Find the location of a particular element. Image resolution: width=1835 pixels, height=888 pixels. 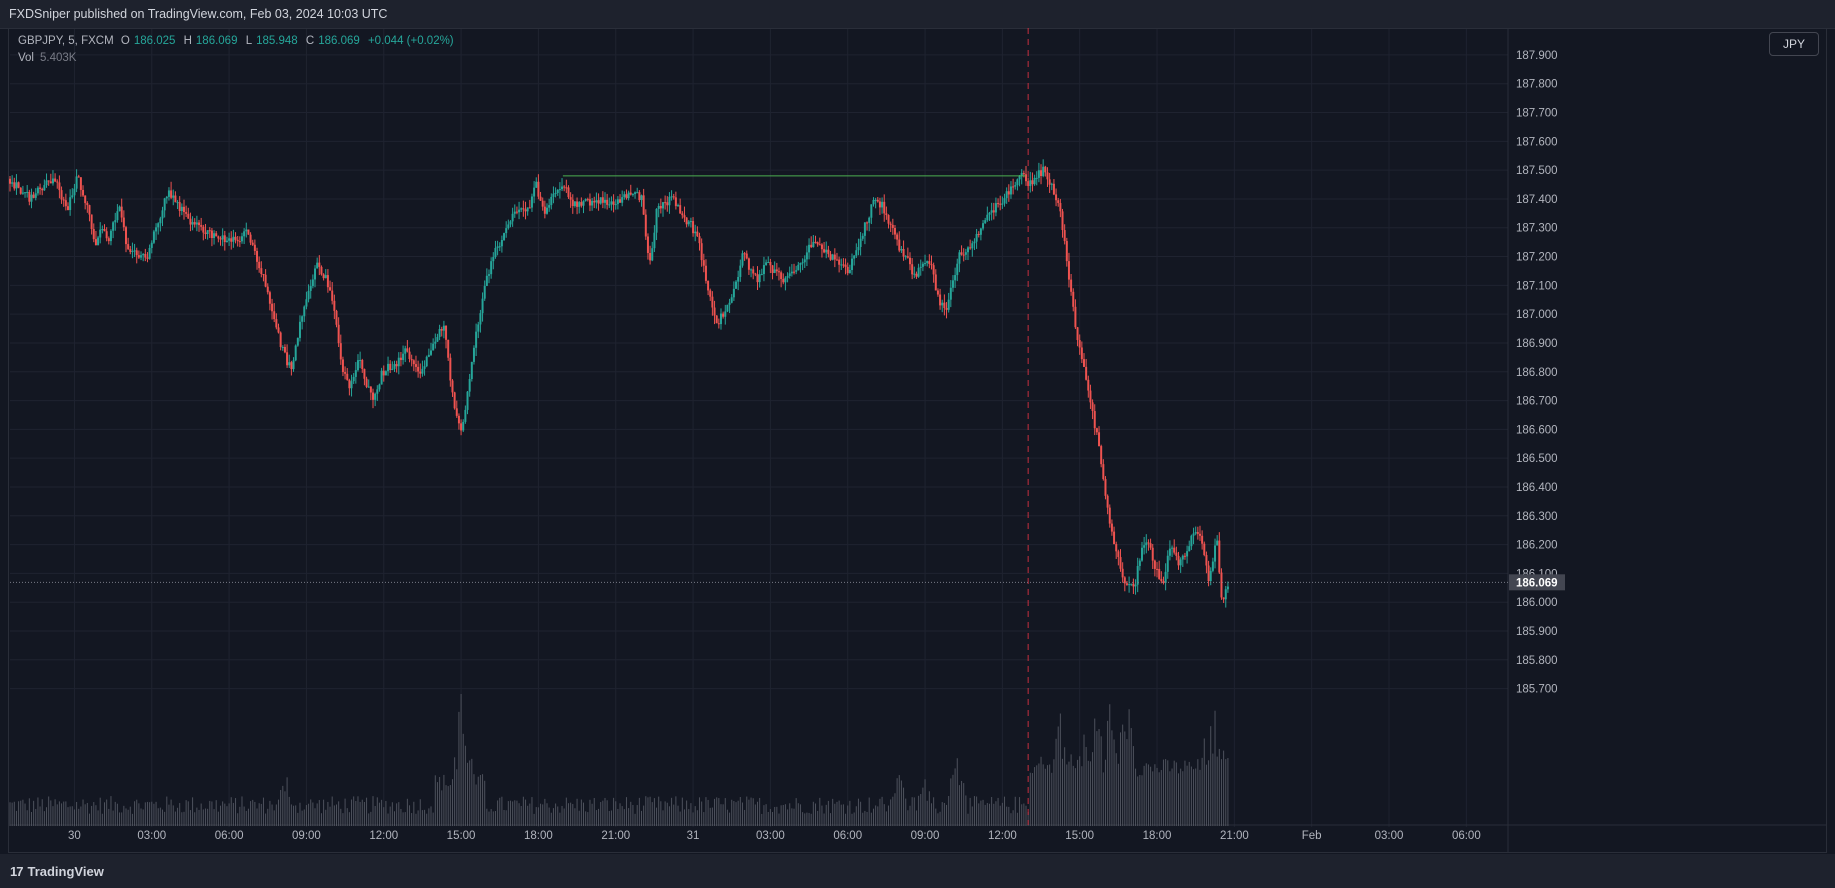

y-tick-label: 187.000 is located at coordinates (1537, 315).